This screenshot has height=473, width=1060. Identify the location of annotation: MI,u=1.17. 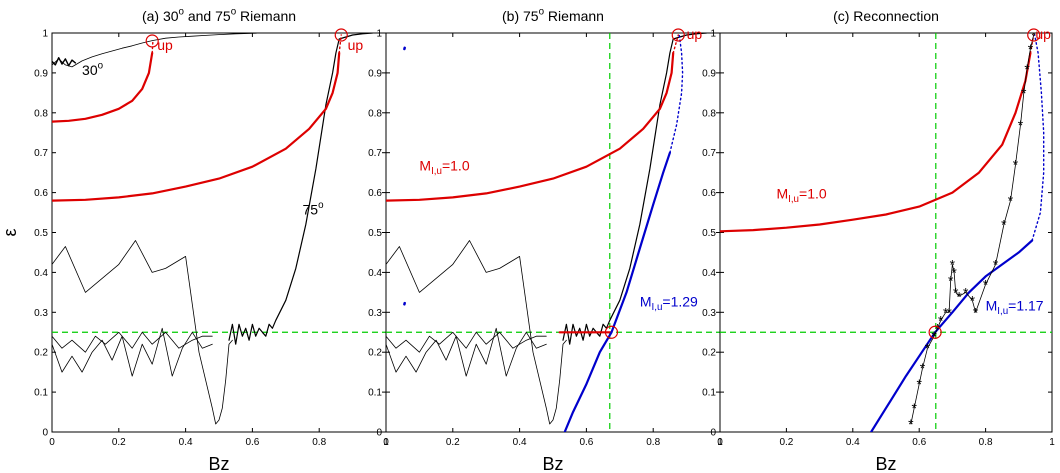
(1015, 307).